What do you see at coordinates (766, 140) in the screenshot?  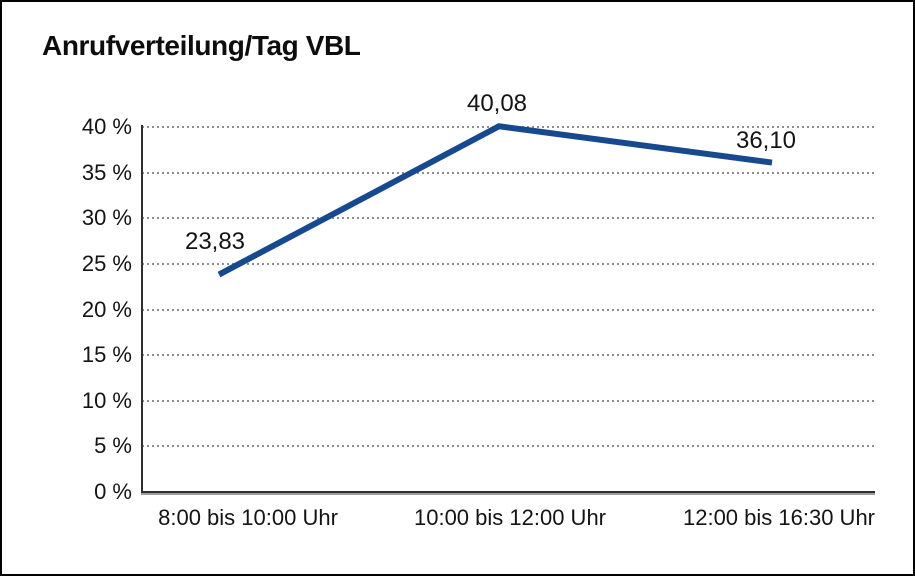 I see `data-label: 36,10` at bounding box center [766, 140].